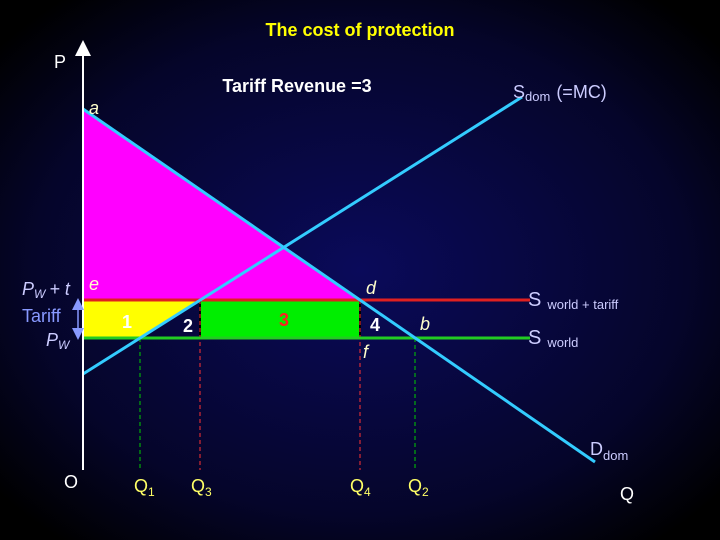 The height and width of the screenshot is (540, 720). I want to click on area-label: 2, so click(188, 326).